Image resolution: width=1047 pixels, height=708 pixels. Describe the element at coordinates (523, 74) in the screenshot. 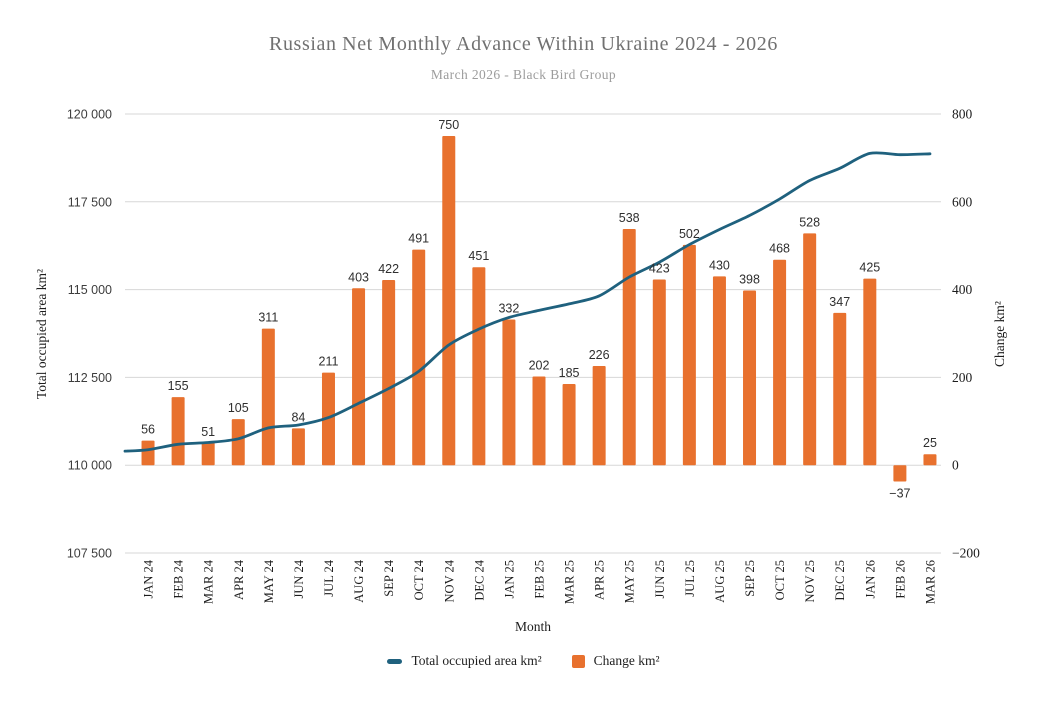

I see `chart-subtitle: March 2026 - Black Bird Group` at that location.